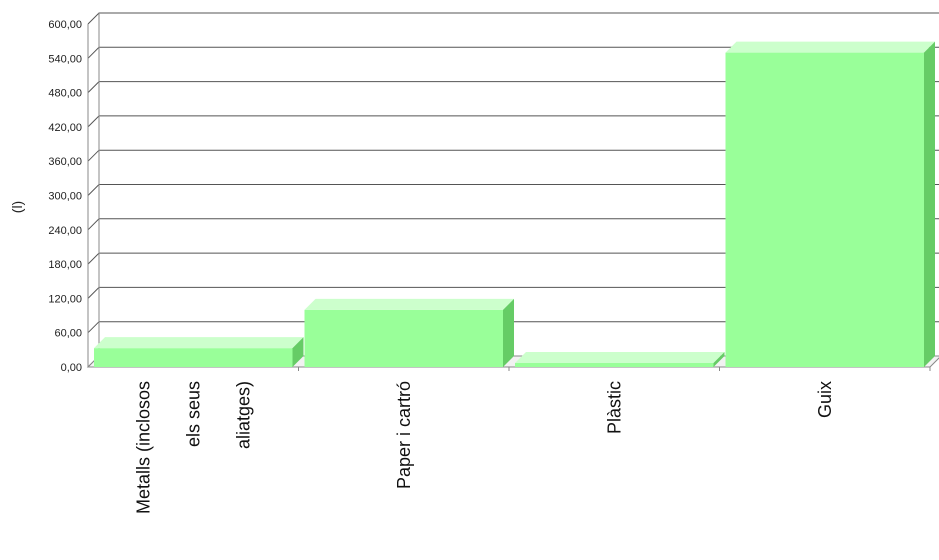 The height and width of the screenshot is (560, 939). I want to click on y-tick-label: 600,00, so click(65, 25).